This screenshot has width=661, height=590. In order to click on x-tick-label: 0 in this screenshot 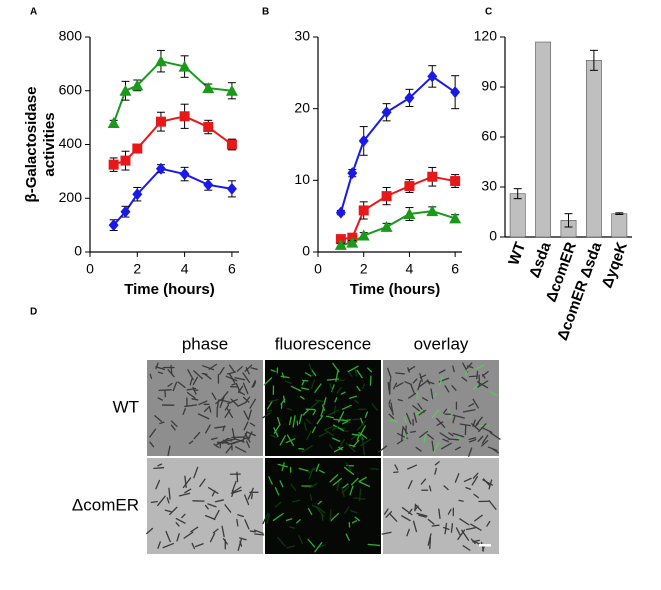, I will do `click(318, 269)`.